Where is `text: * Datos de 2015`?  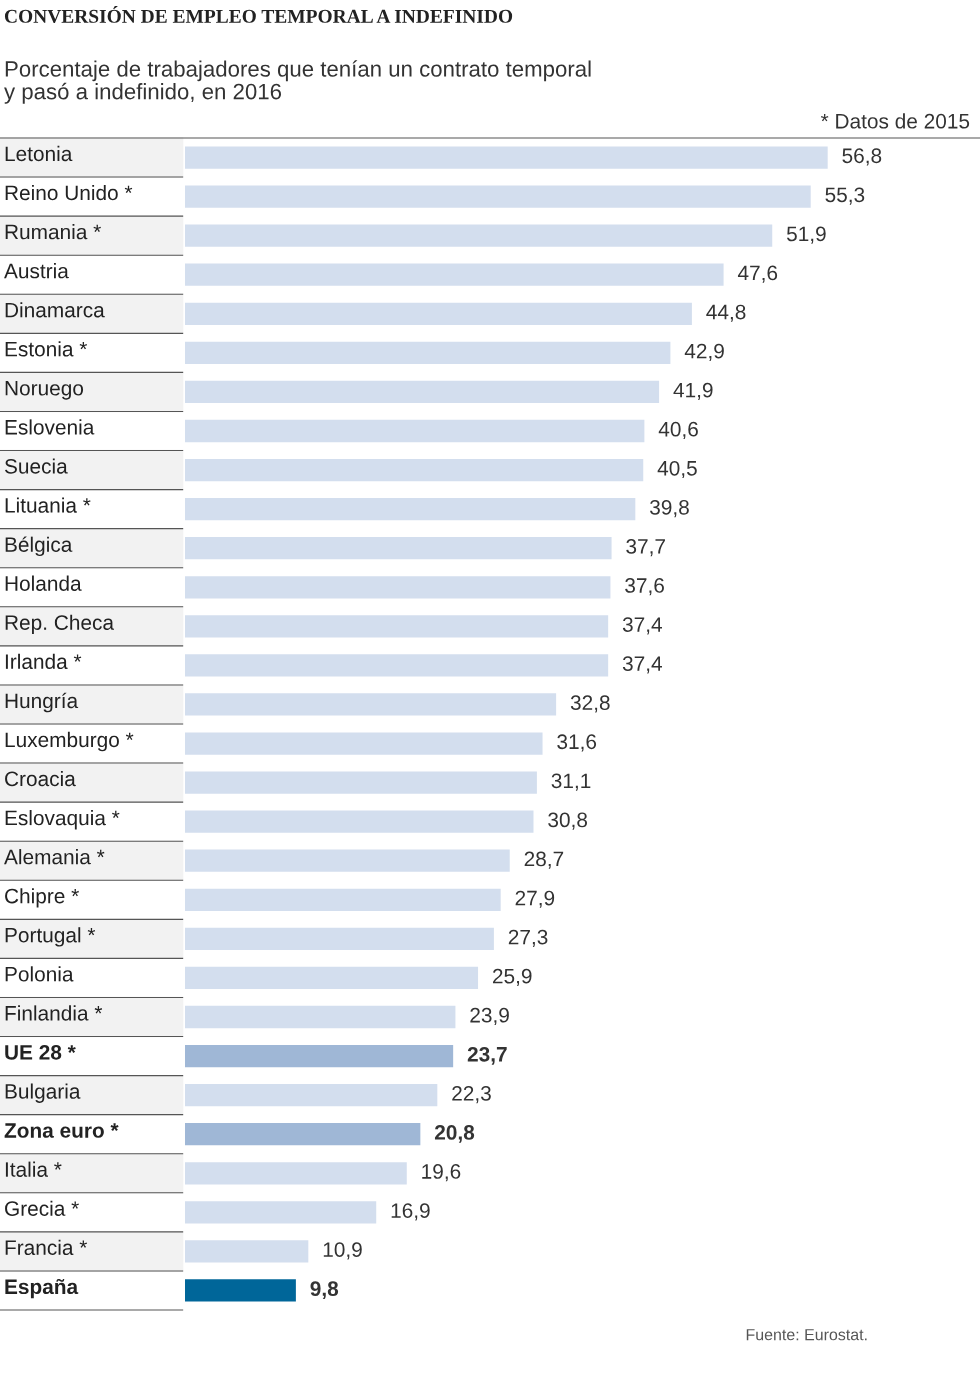
text: * Datos de 2015 is located at coordinates (895, 121).